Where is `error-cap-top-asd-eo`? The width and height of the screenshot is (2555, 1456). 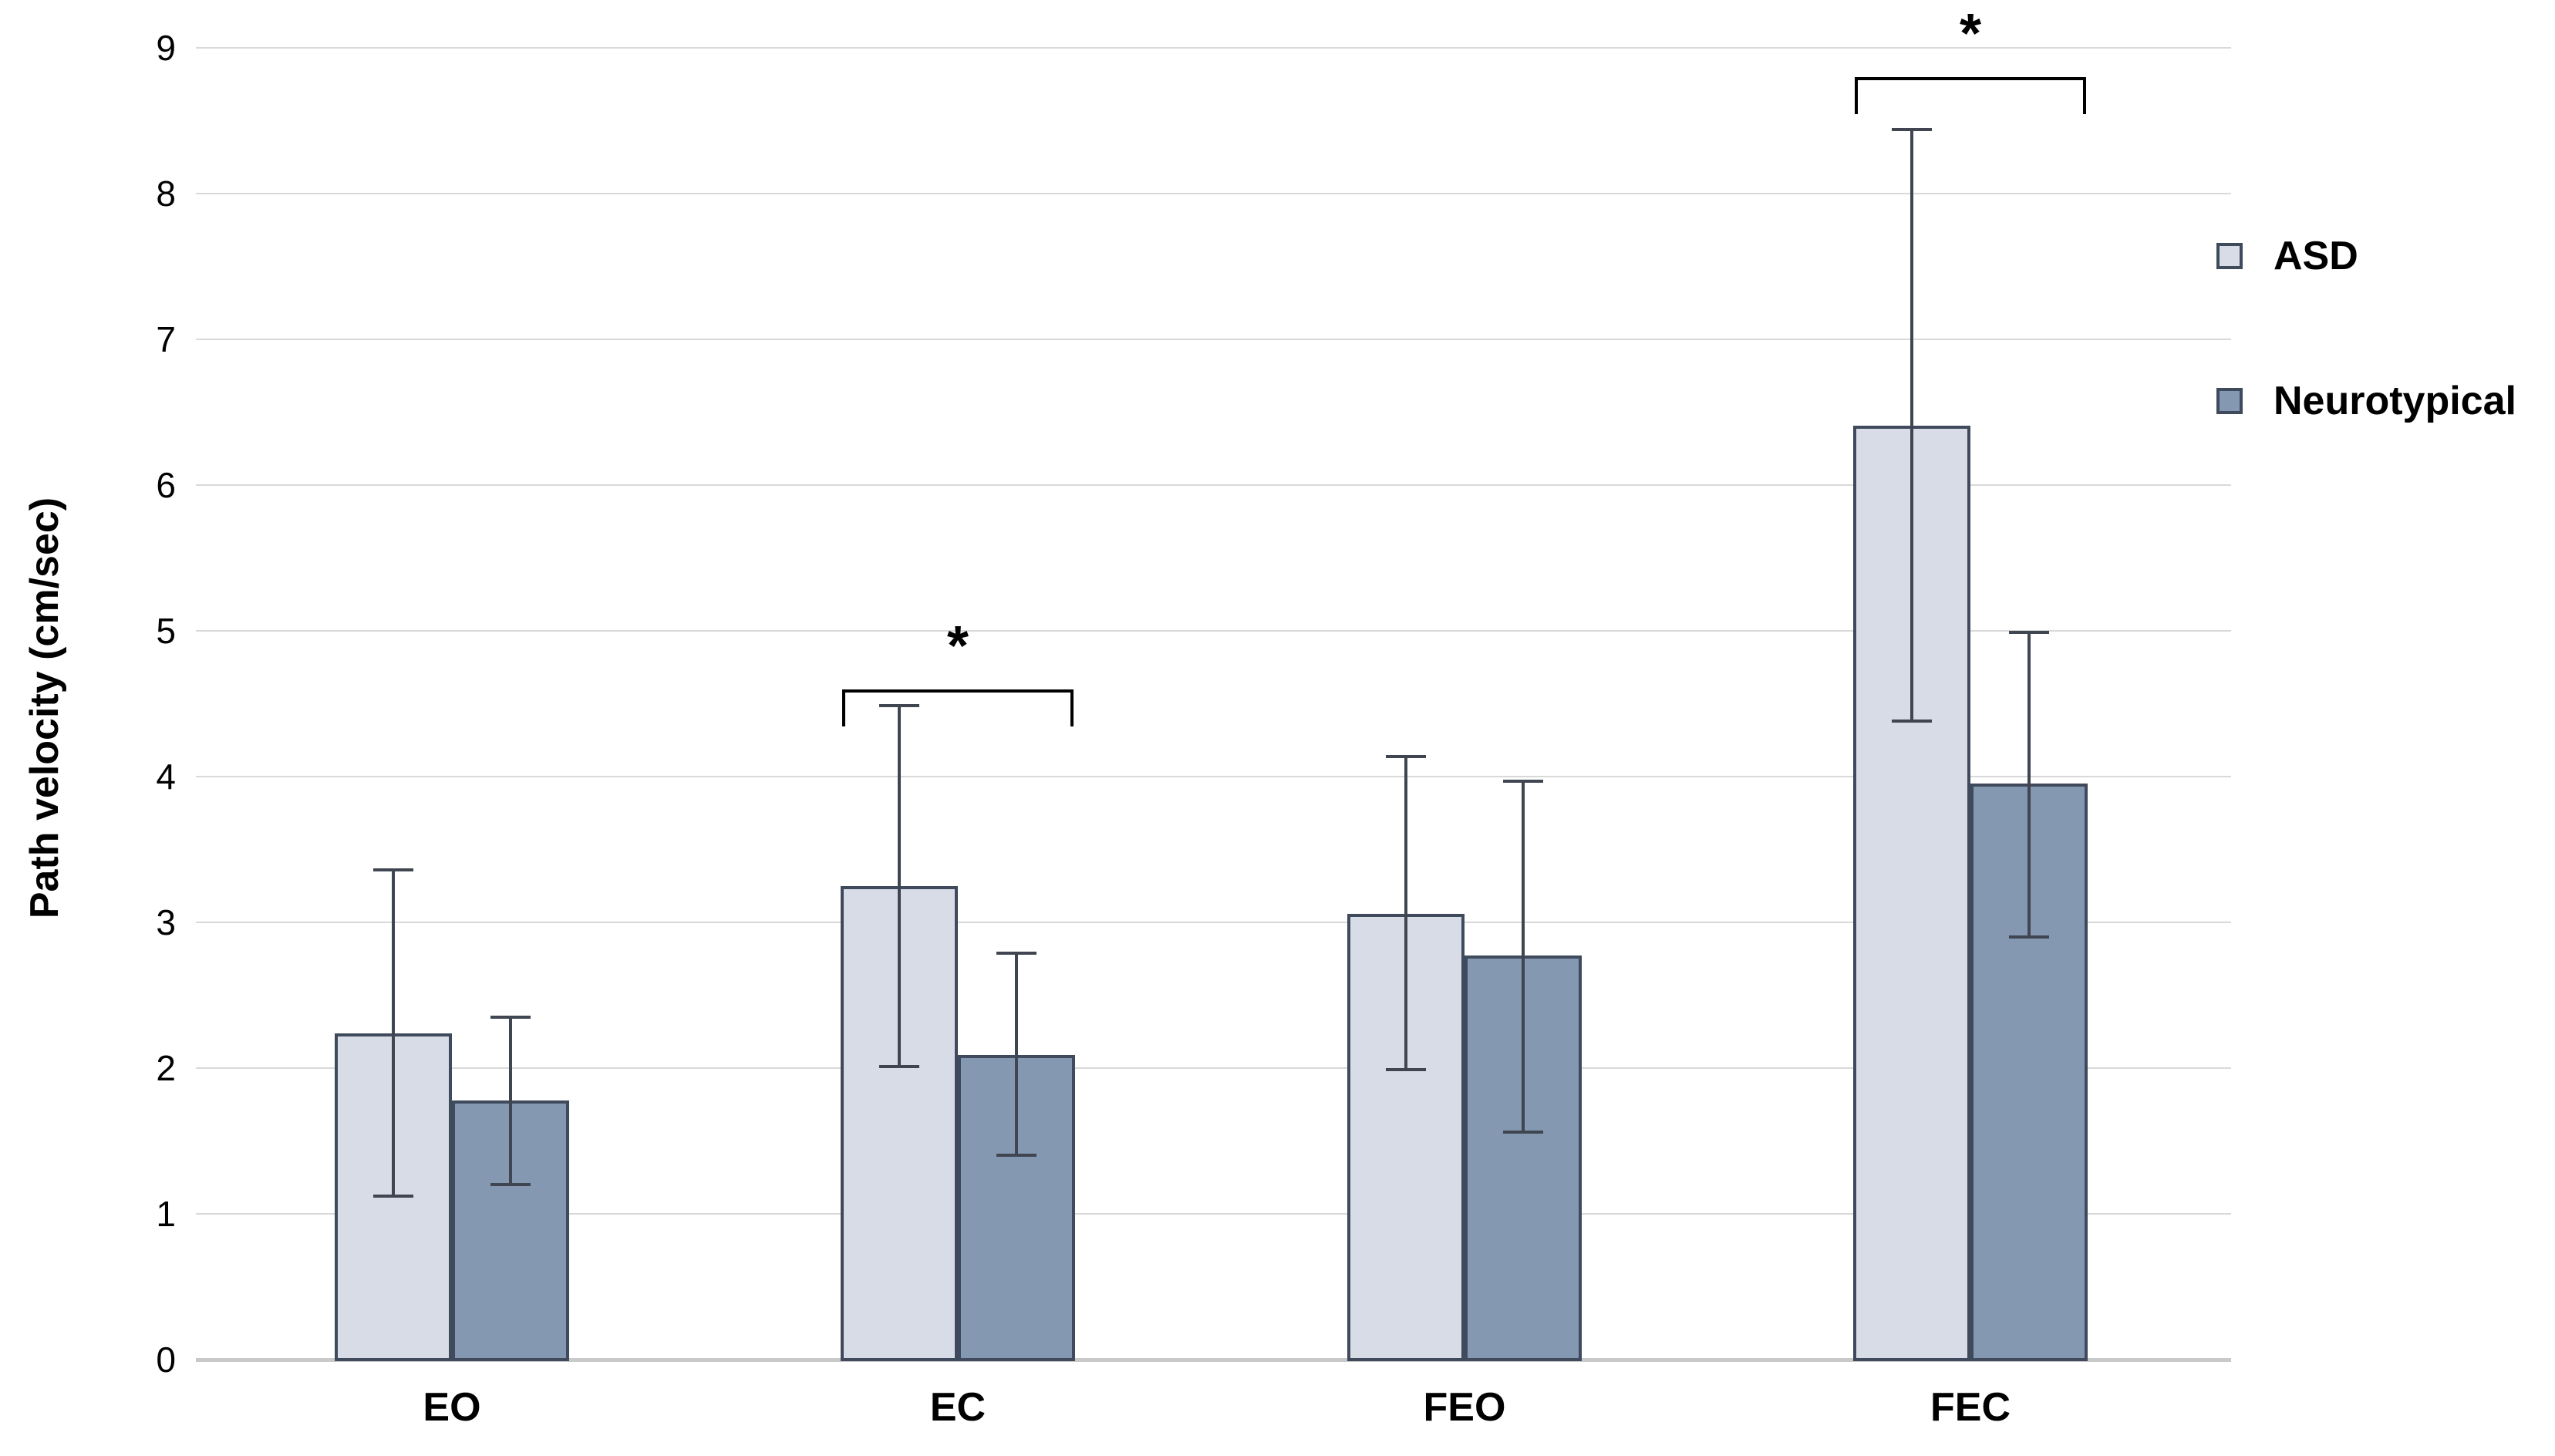 error-cap-top-asd-eo is located at coordinates (393, 870).